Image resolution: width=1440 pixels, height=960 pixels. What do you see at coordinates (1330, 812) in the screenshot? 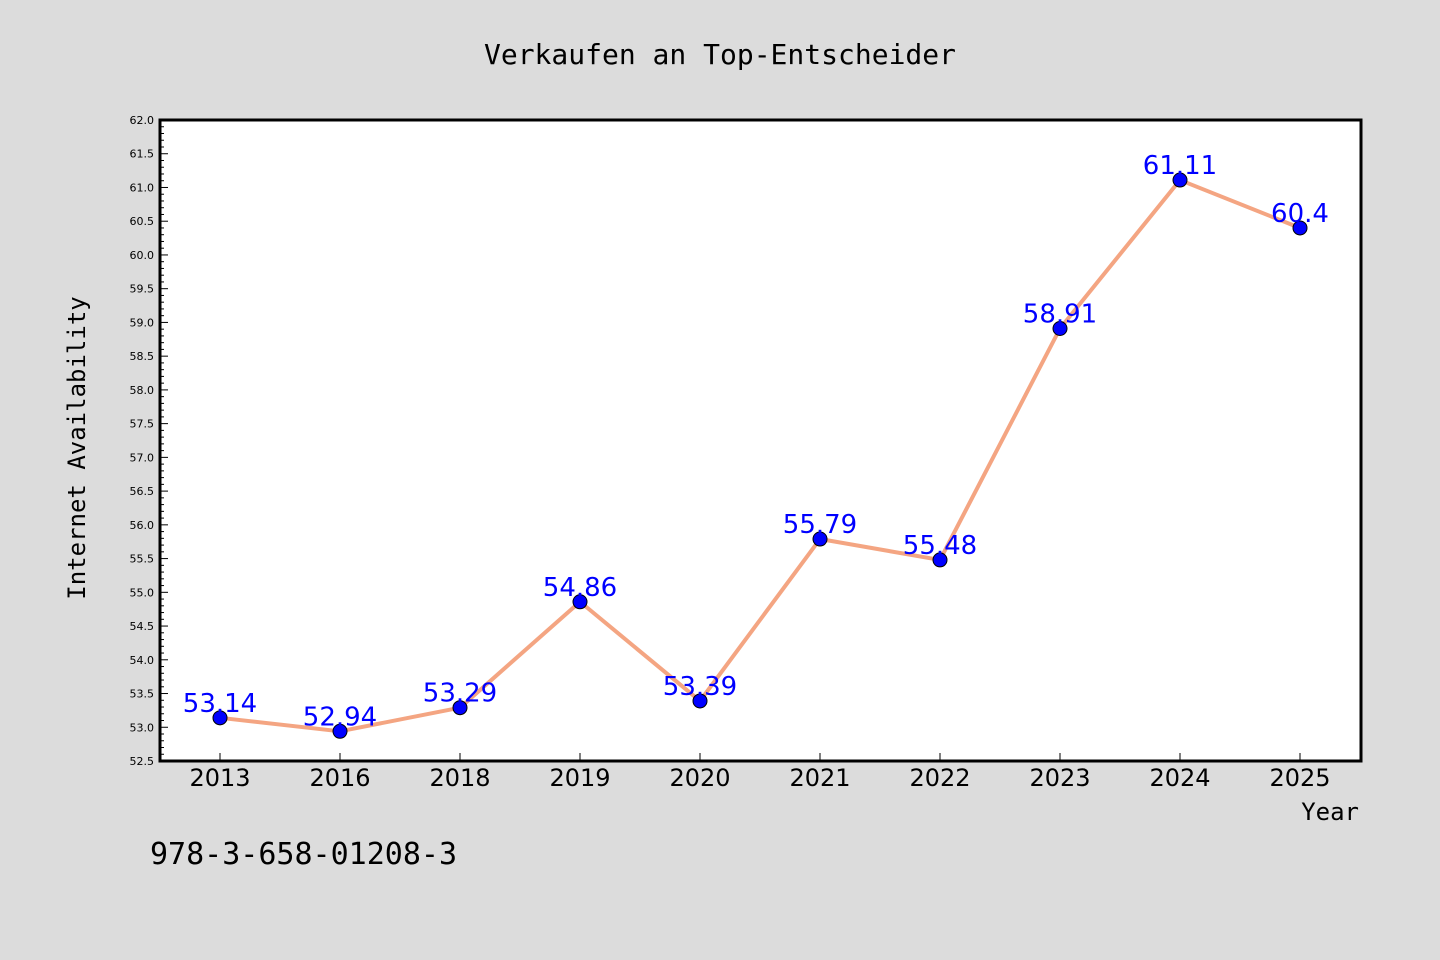
I see `x-axis-label: Year` at bounding box center [1330, 812].